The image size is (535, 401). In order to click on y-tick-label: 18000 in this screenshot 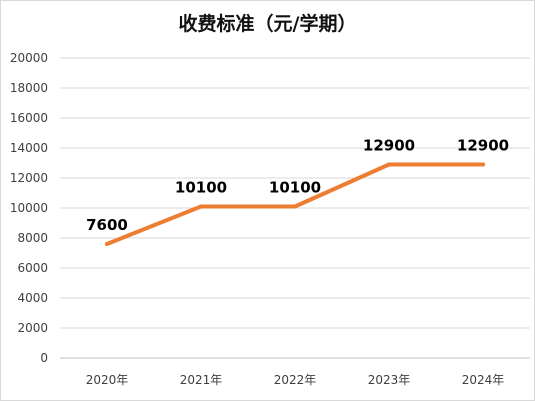, I will do `click(29, 88)`.